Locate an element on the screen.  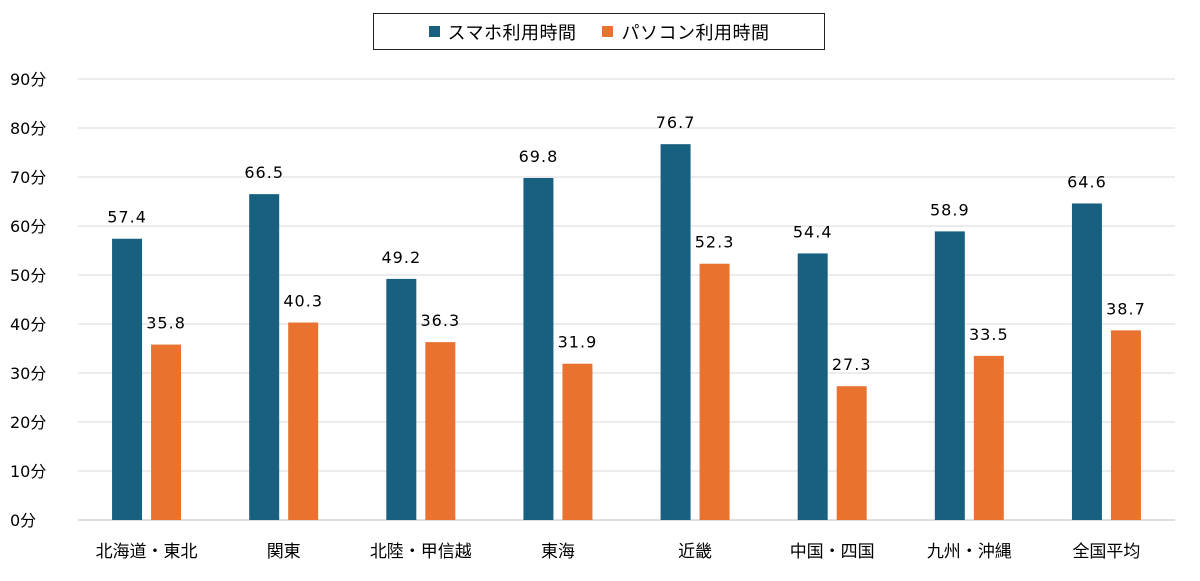
legend-swatch-smartphone is located at coordinates (434, 31).